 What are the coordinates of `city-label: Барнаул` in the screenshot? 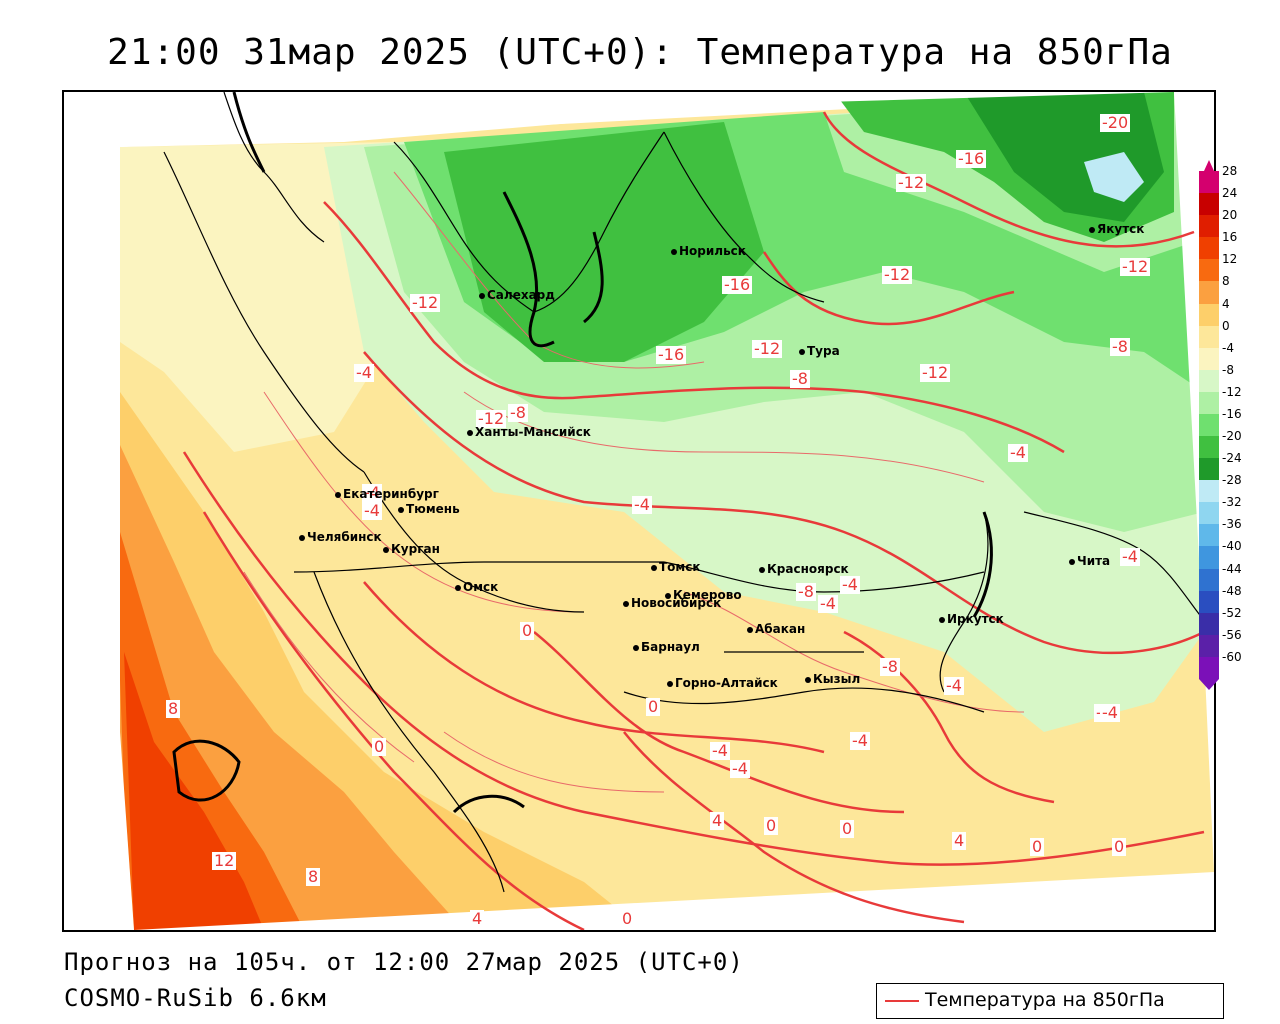 It's located at (670, 647).